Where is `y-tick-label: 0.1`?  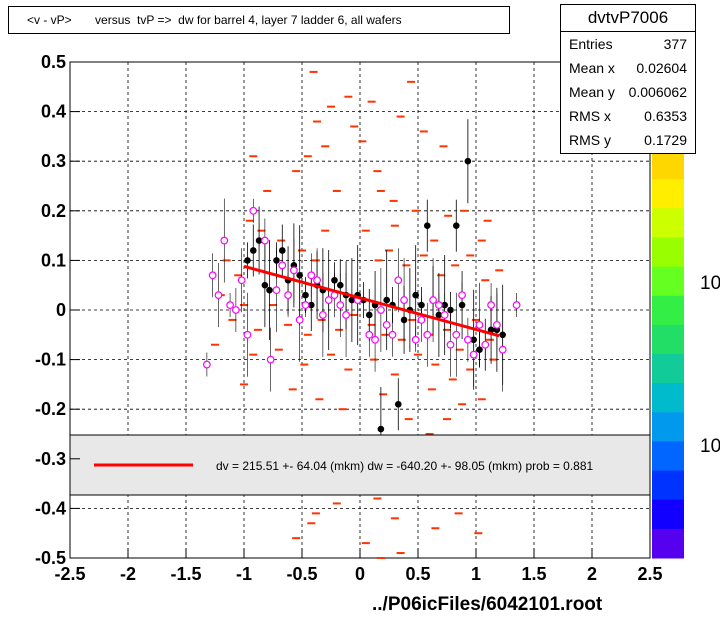
y-tick-label: 0.1 is located at coordinates (53, 260).